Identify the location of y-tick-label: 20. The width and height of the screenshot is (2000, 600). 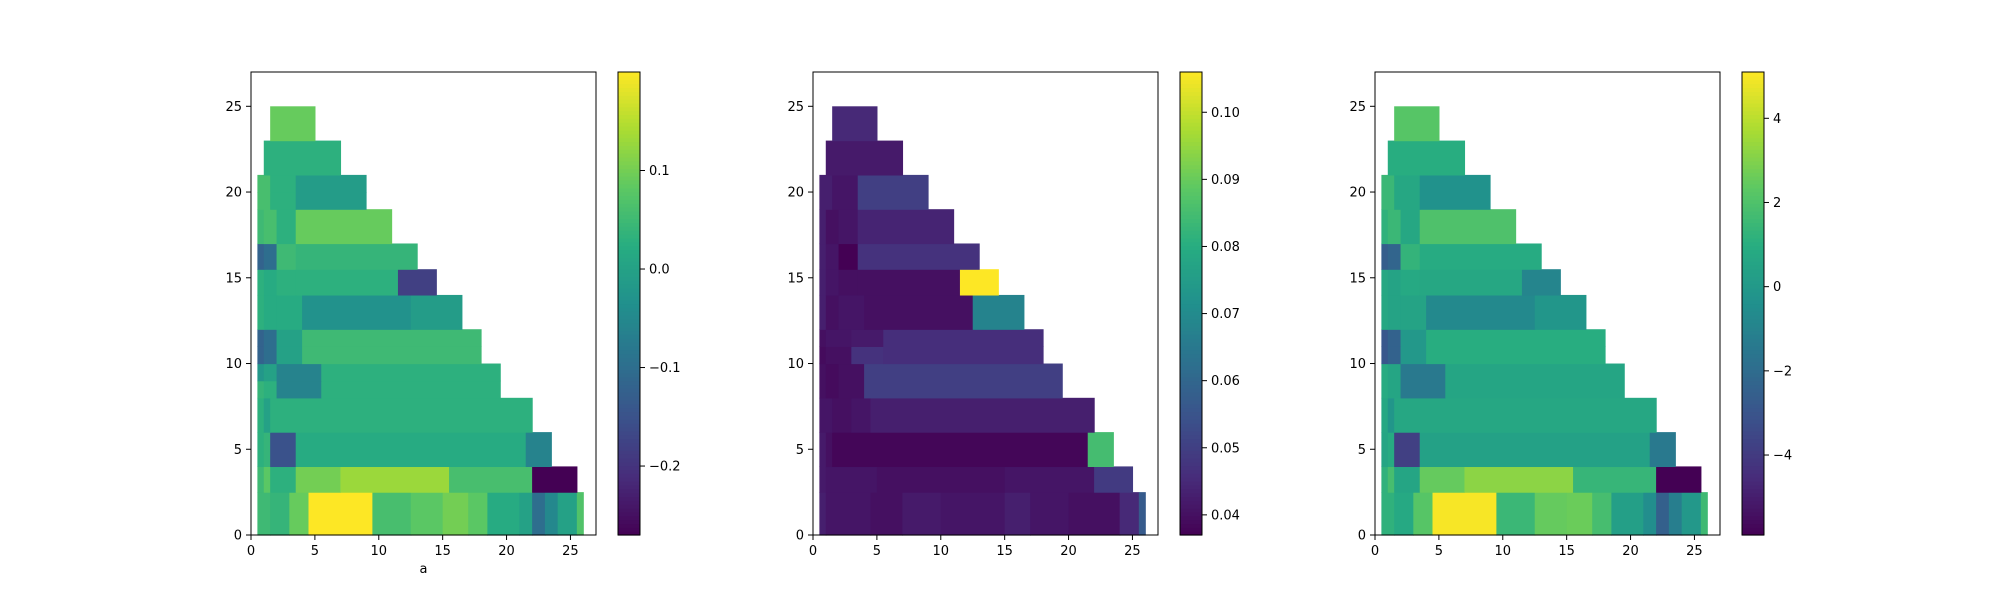
(795, 193).